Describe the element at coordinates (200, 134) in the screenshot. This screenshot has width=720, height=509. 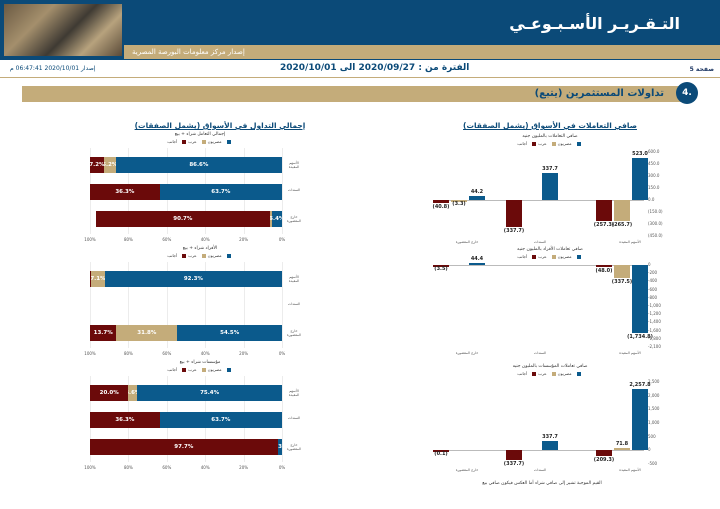
I see `chart-title: إجمالي التعامل شراء + بيع` at that location.